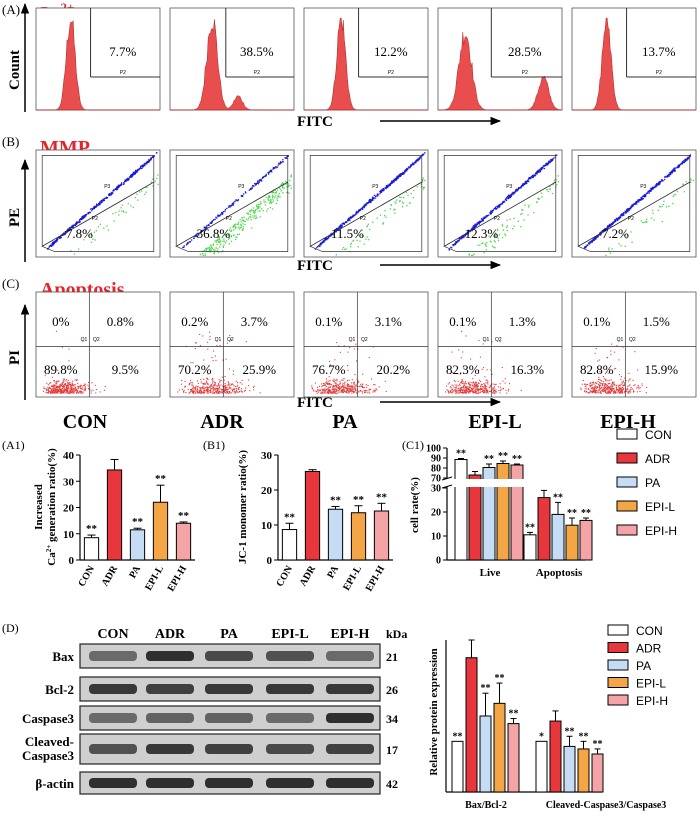 The image size is (700, 816). Describe the element at coordinates (170, 718) in the screenshot. I see `blot-band` at that location.